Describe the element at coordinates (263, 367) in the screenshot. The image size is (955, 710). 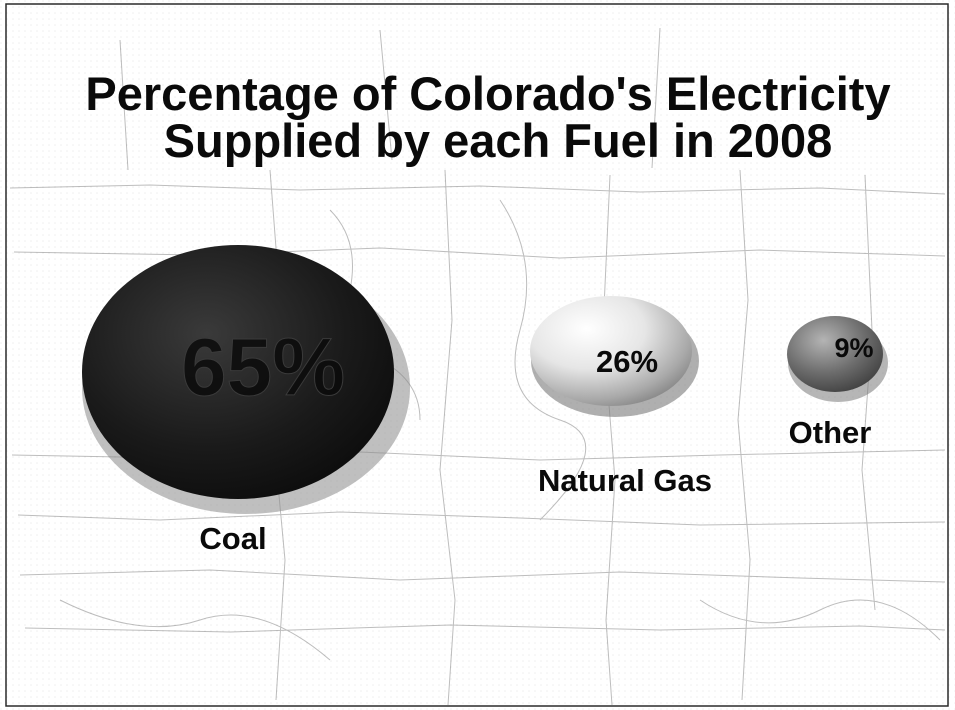
I see `value-label-coal: 65%` at that location.